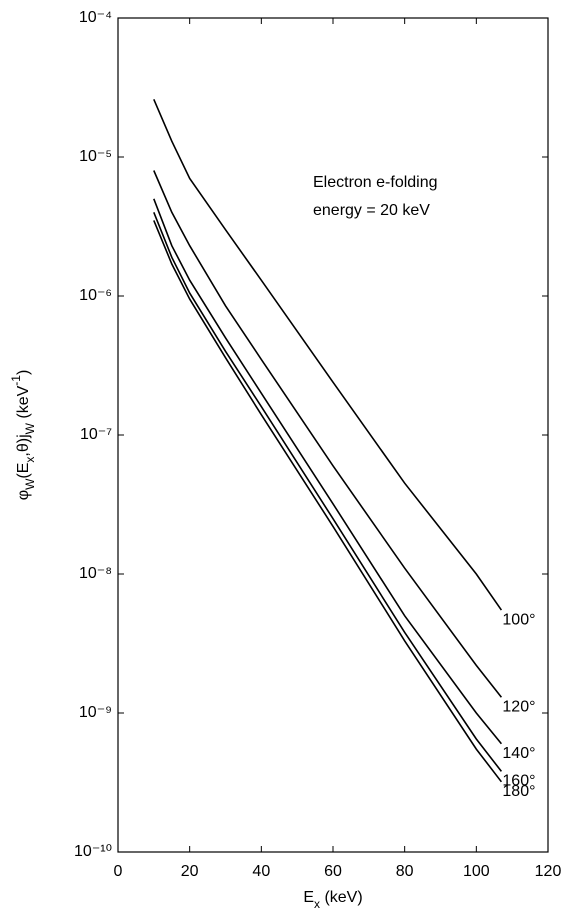  I want to click on x-tick-label: 100, so click(476, 871).